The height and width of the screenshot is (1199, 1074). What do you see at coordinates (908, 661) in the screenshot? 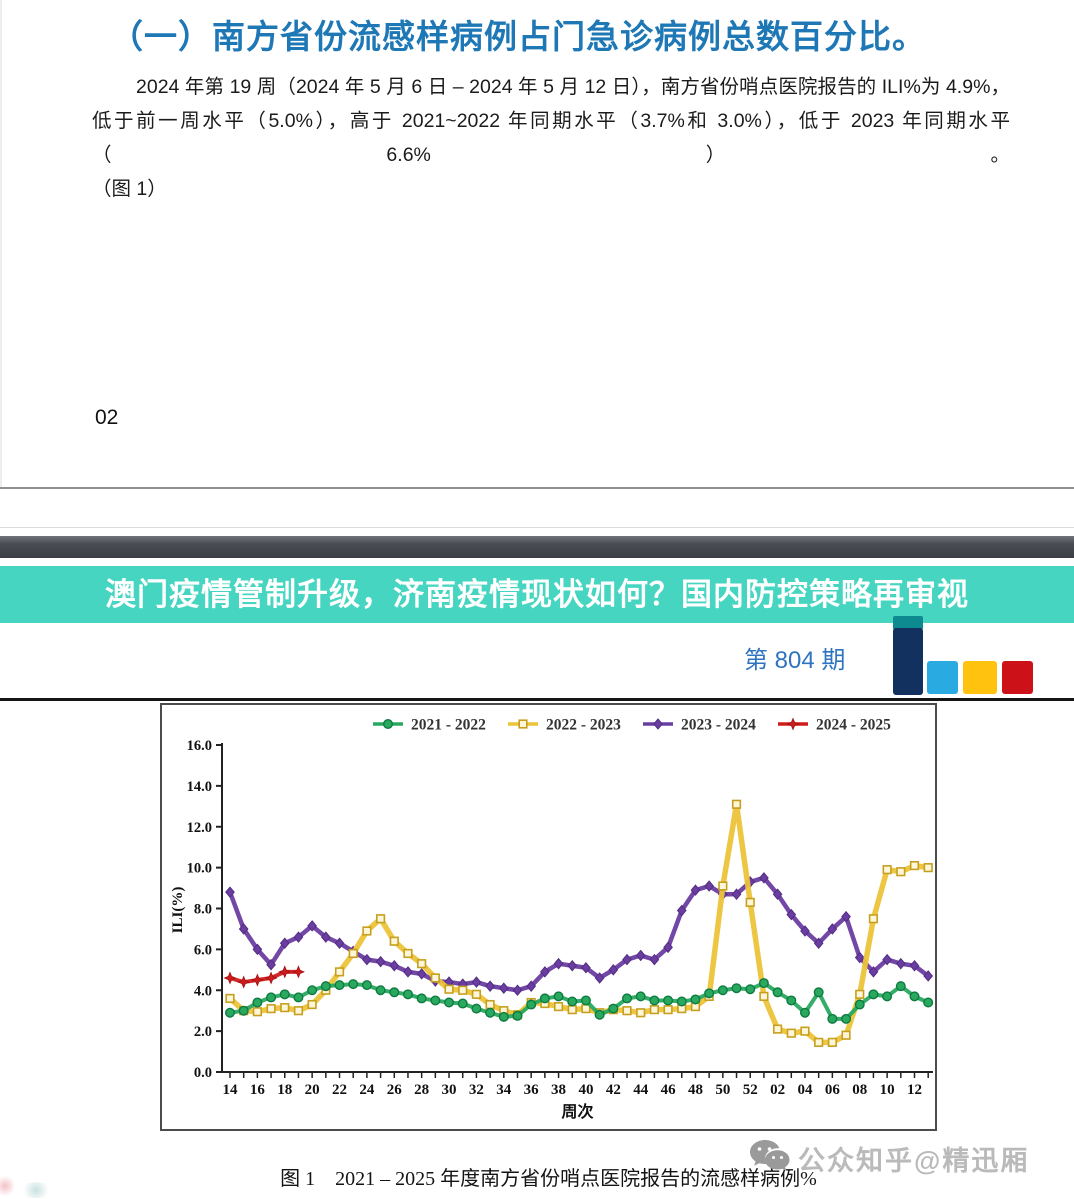
I see `decor-navy-bar` at bounding box center [908, 661].